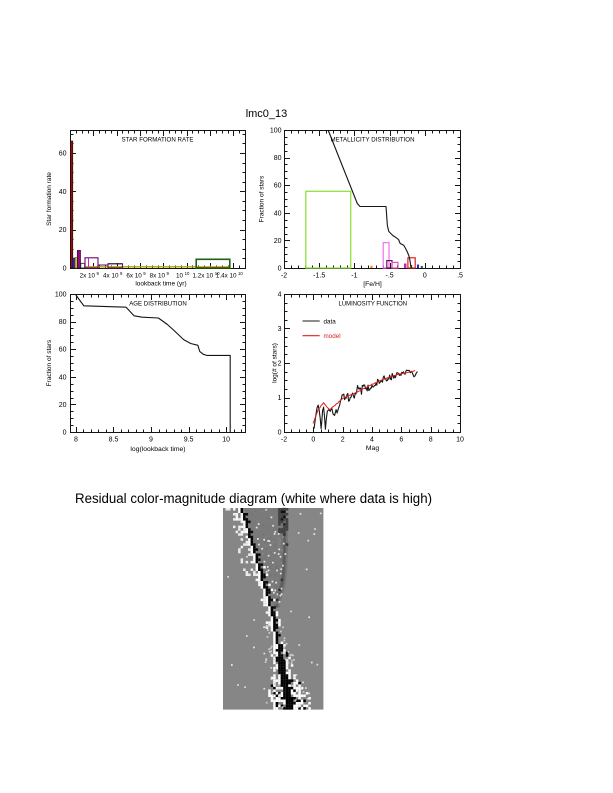 This screenshot has width=613, height=793. What do you see at coordinates (280, 398) in the screenshot?
I see `svg-text: 1` at bounding box center [280, 398].